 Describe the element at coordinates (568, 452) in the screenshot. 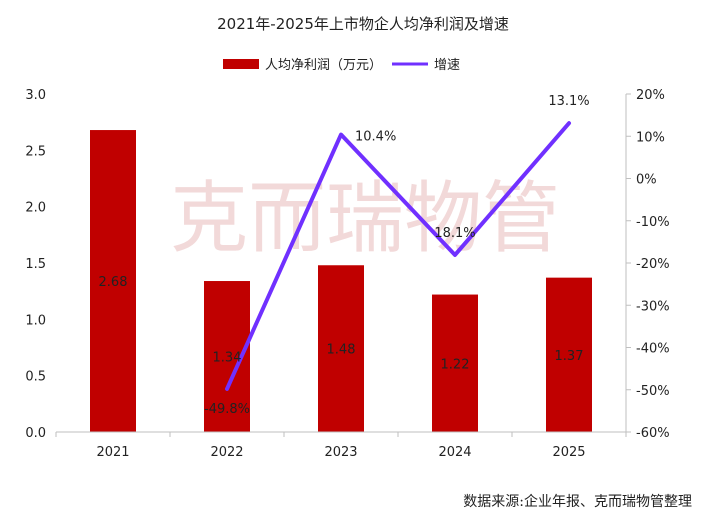

I see `x-tick-label-2025: 2025` at that location.